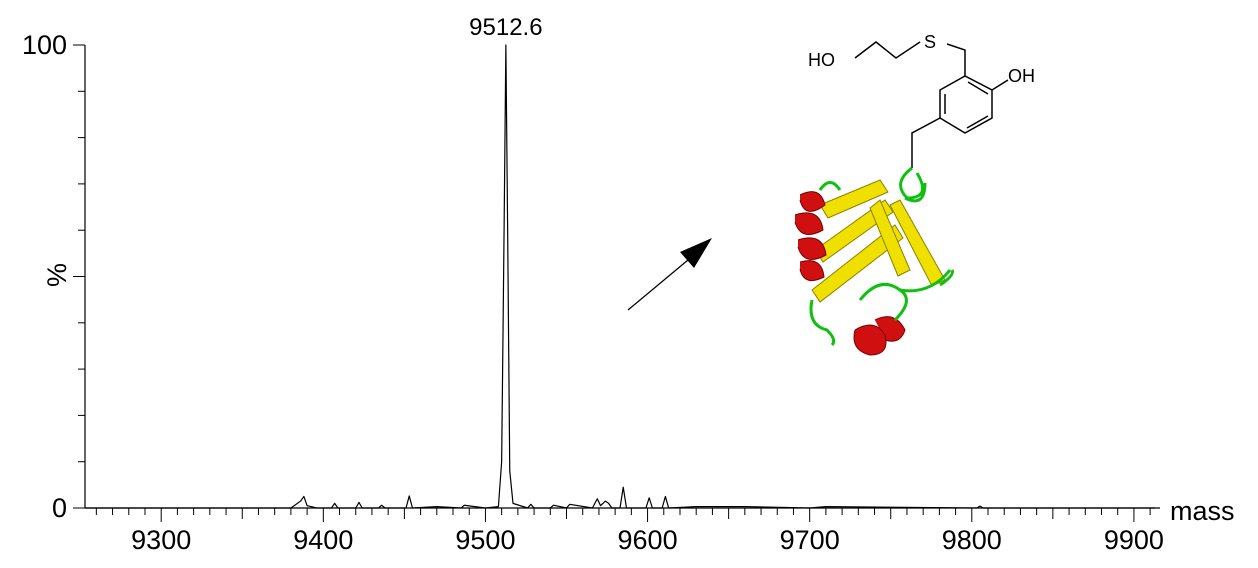 This screenshot has height=568, width=1258. What do you see at coordinates (57, 275) in the screenshot?
I see `y-axis-label: %` at bounding box center [57, 275].